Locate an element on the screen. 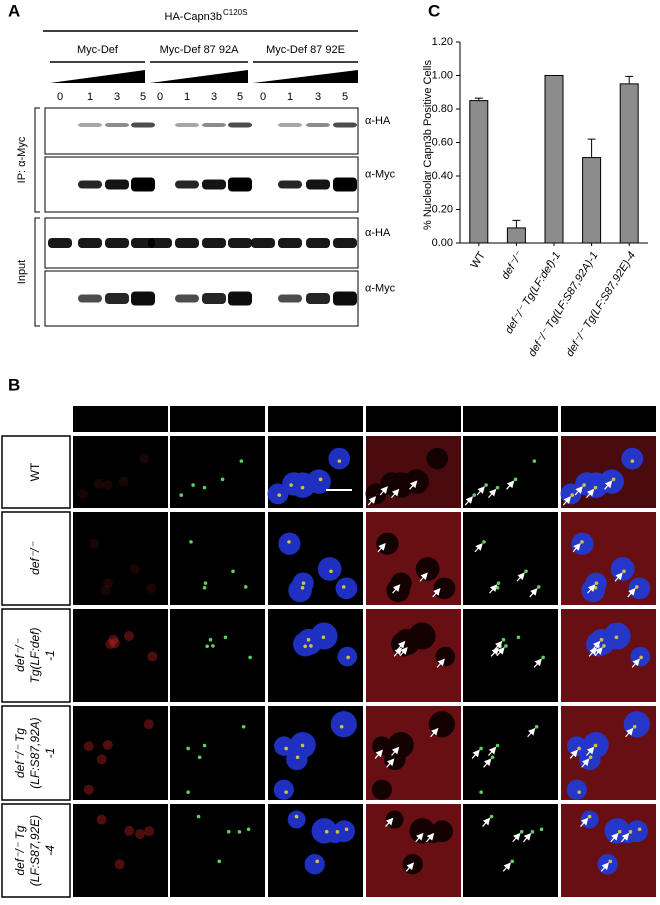  x-tick-label: def⁻/⁻ Tg(LF:S87,92A)-1 is located at coordinates (563, 304).